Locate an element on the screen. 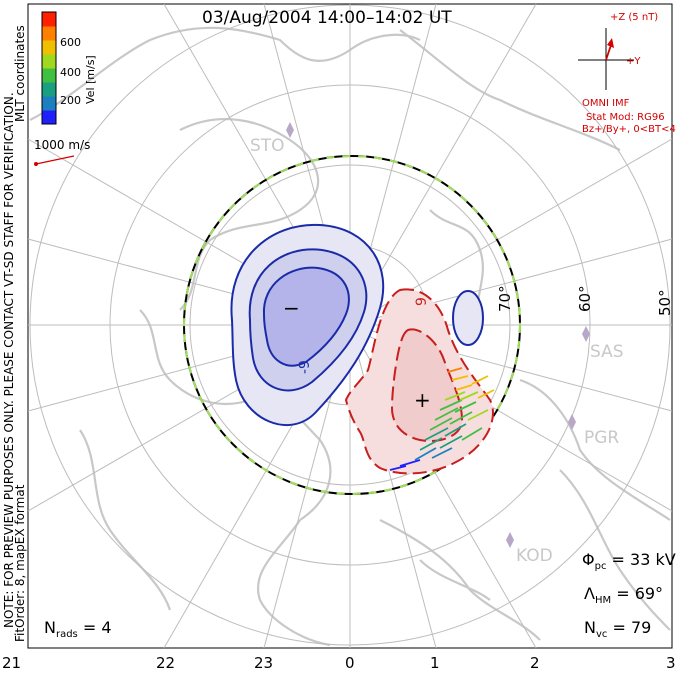 The height and width of the screenshot is (674, 680). mlt-tick-1: 1 is located at coordinates (435, 663).